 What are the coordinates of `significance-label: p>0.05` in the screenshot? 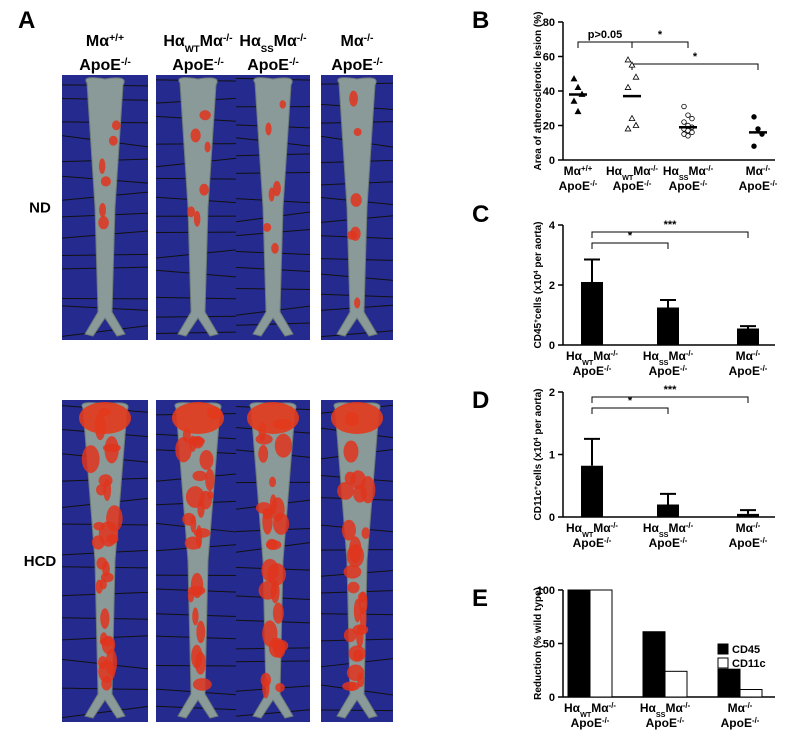 It's located at (605, 35).